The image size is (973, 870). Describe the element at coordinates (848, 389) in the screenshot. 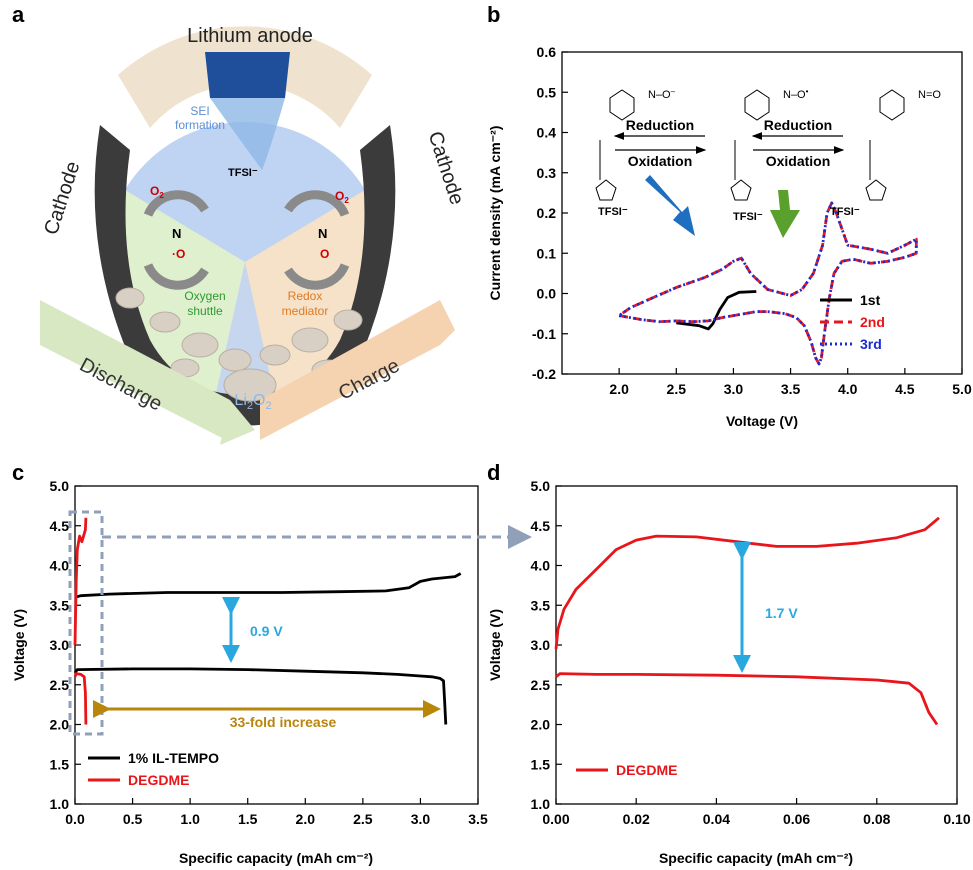

I see `x-tick-label: 4.0` at that location.